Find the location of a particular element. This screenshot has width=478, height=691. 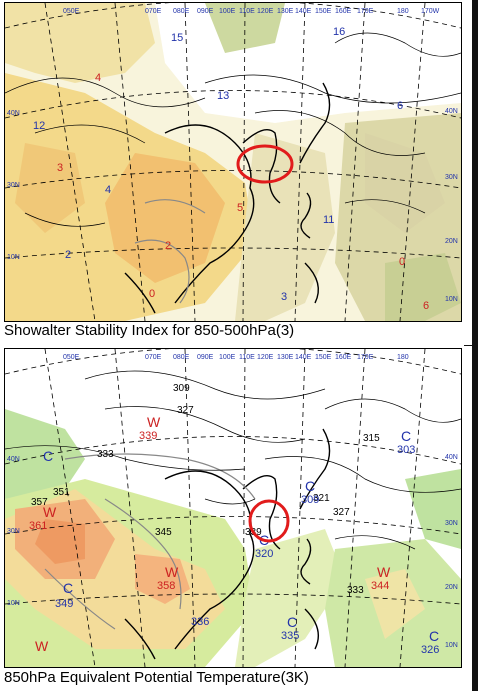

ept-lat-10n-right: 10N is located at coordinates (451, 645).